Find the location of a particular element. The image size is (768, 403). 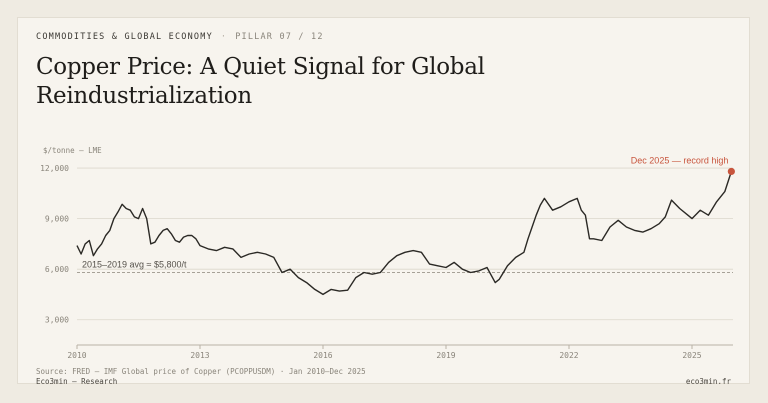

brand-label: Eco3min — Research is located at coordinates (77, 381).